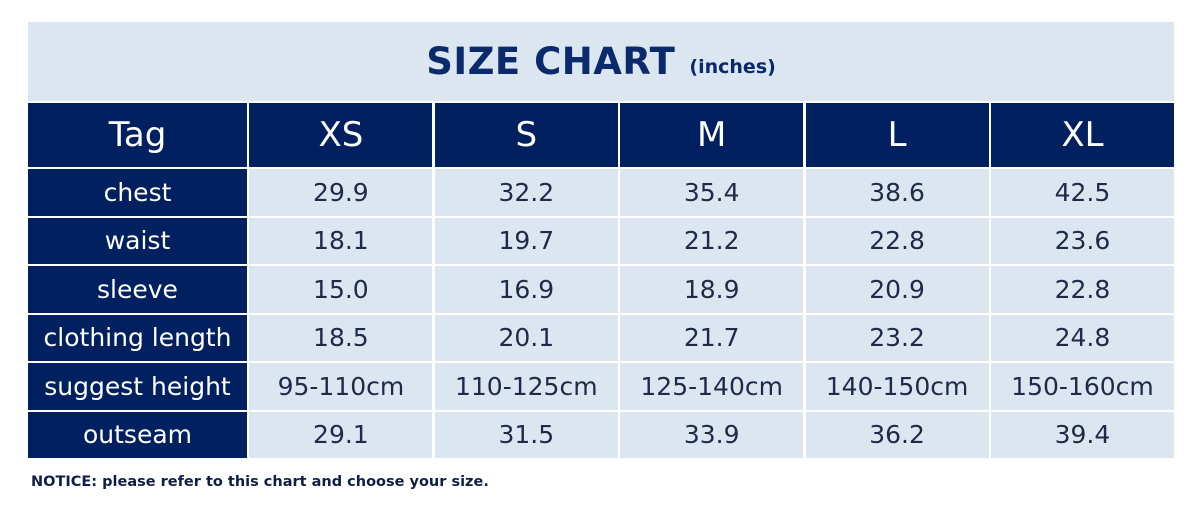  Describe the element at coordinates (551, 61) in the screenshot. I see `title-main: SIZE CHART` at that location.